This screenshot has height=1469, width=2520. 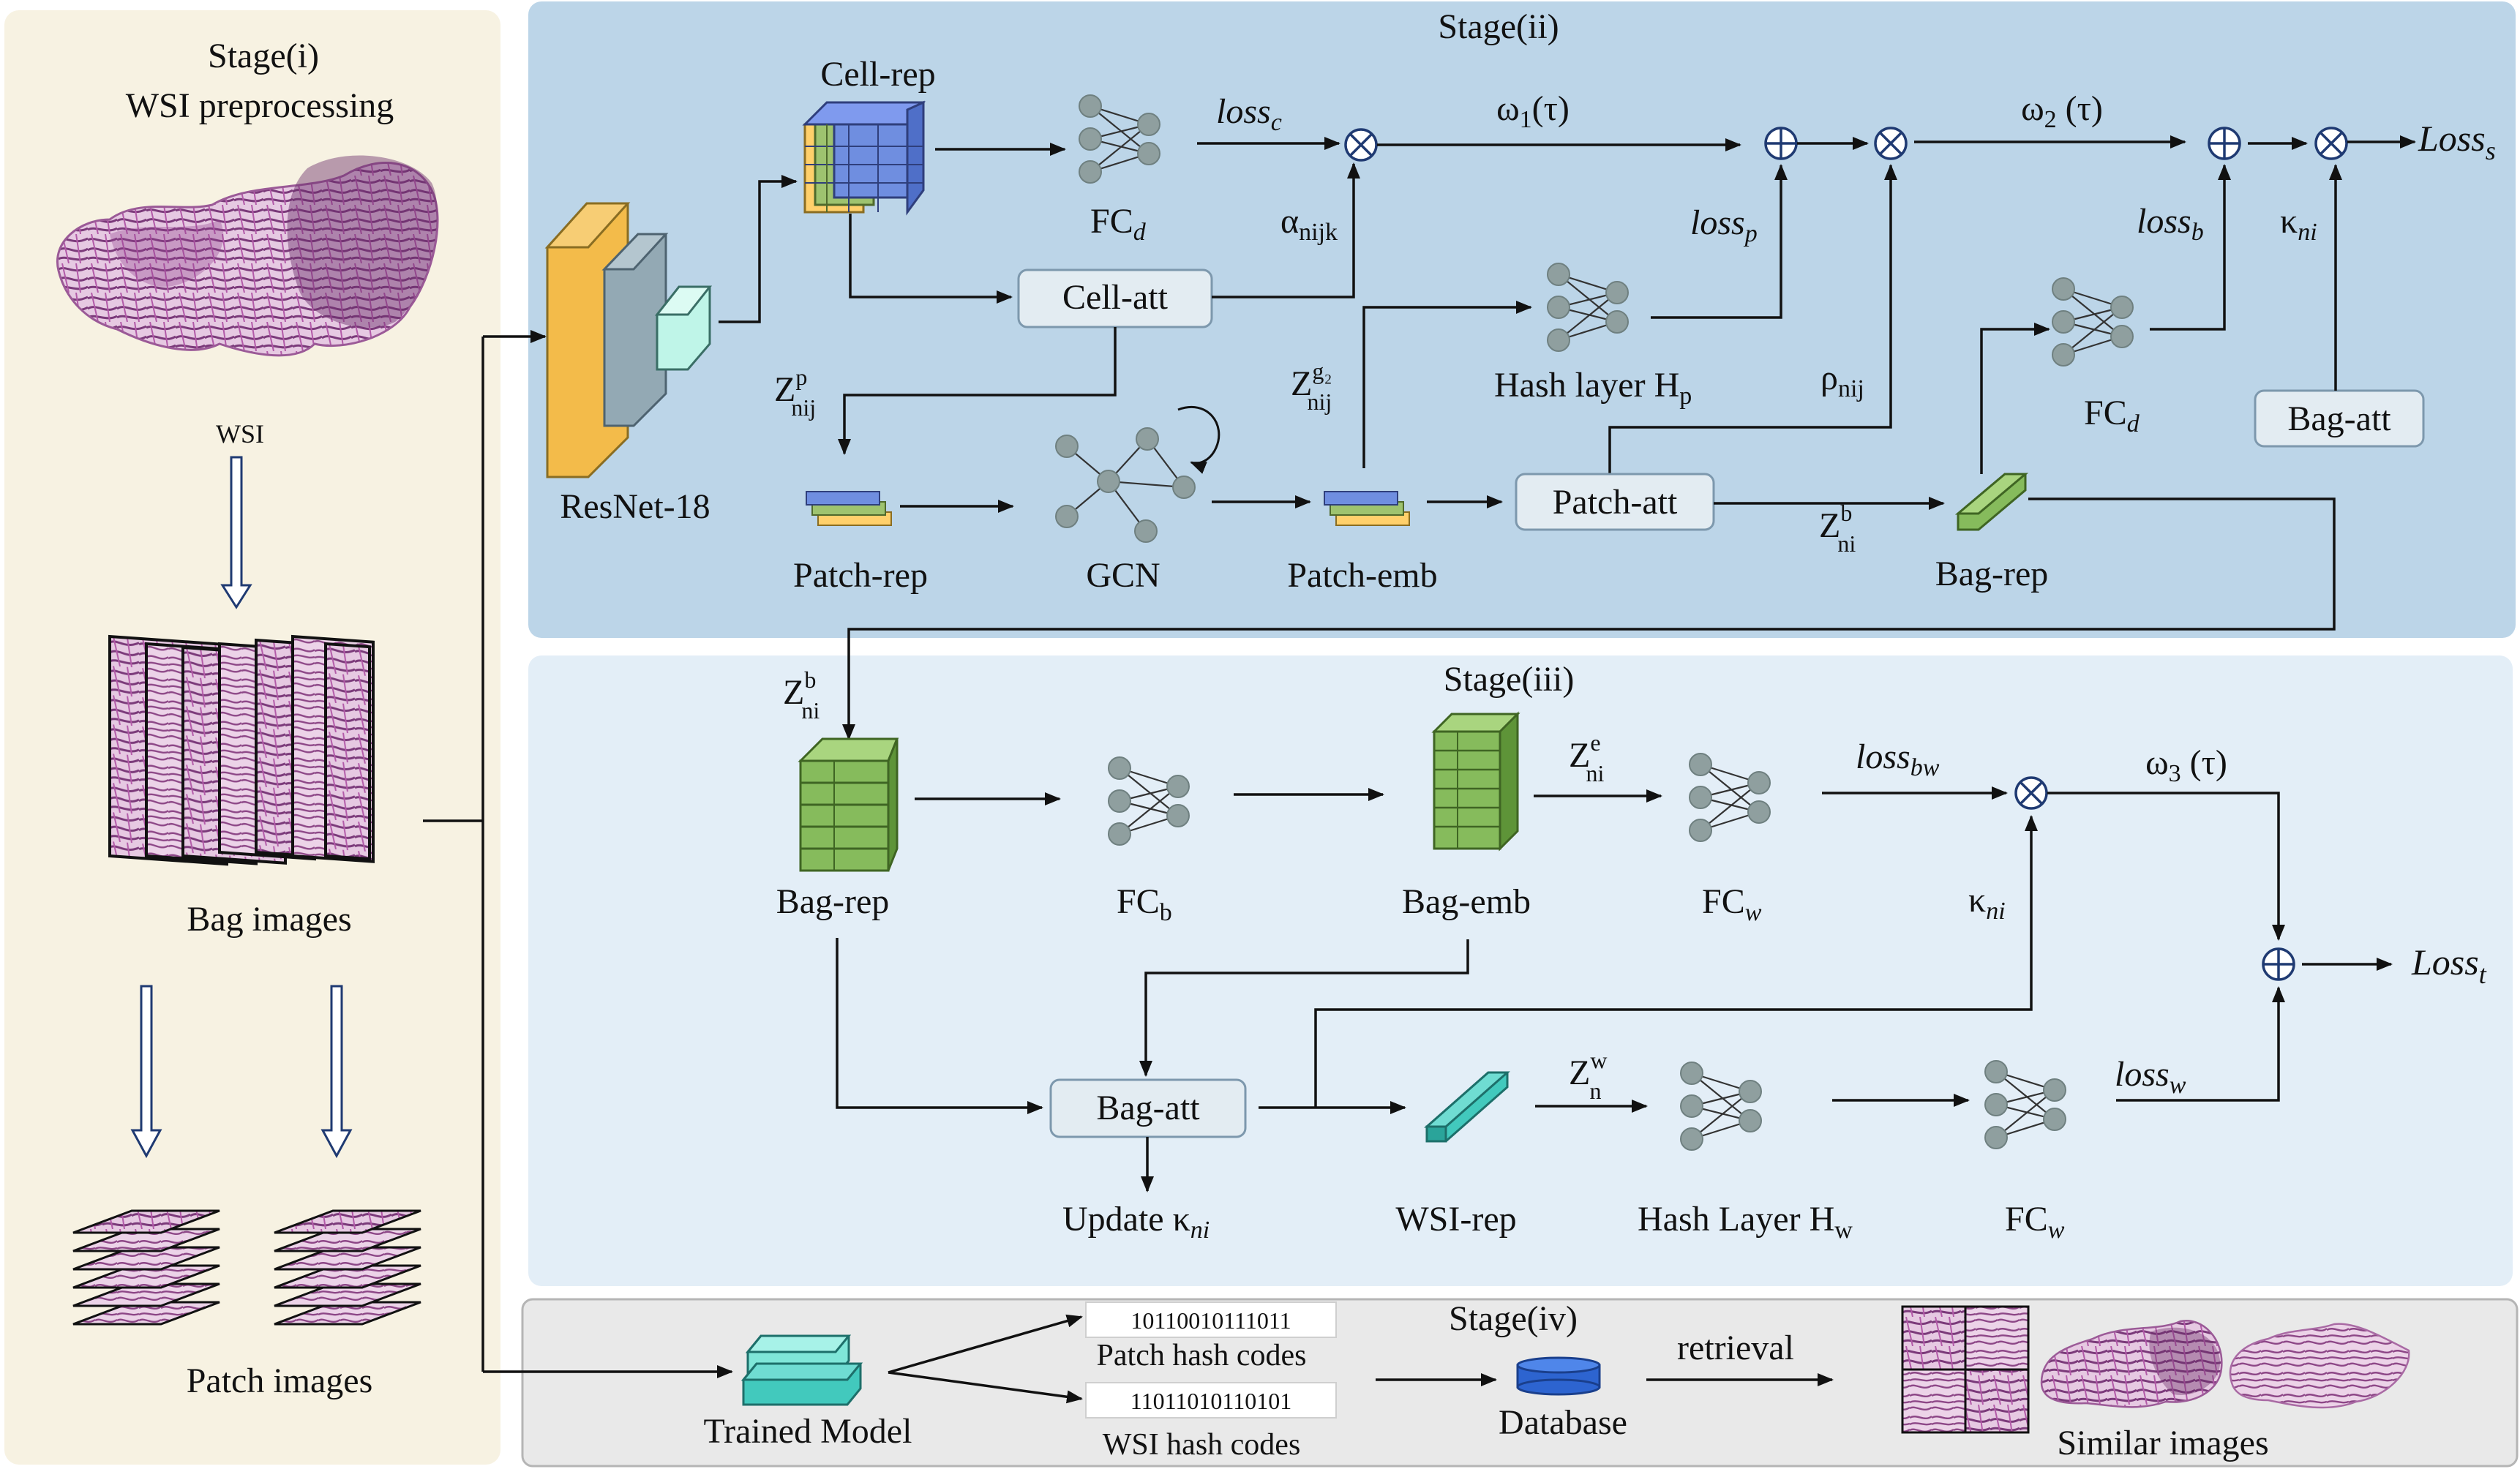 I want to click on omega1-label: ω1(τ), so click(x=1533, y=111).